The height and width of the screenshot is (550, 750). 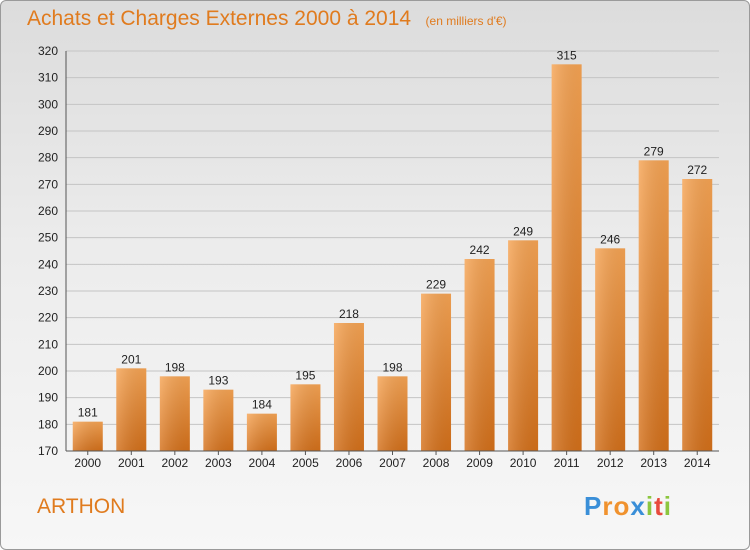 I want to click on data-label: 246, so click(x=610, y=239).